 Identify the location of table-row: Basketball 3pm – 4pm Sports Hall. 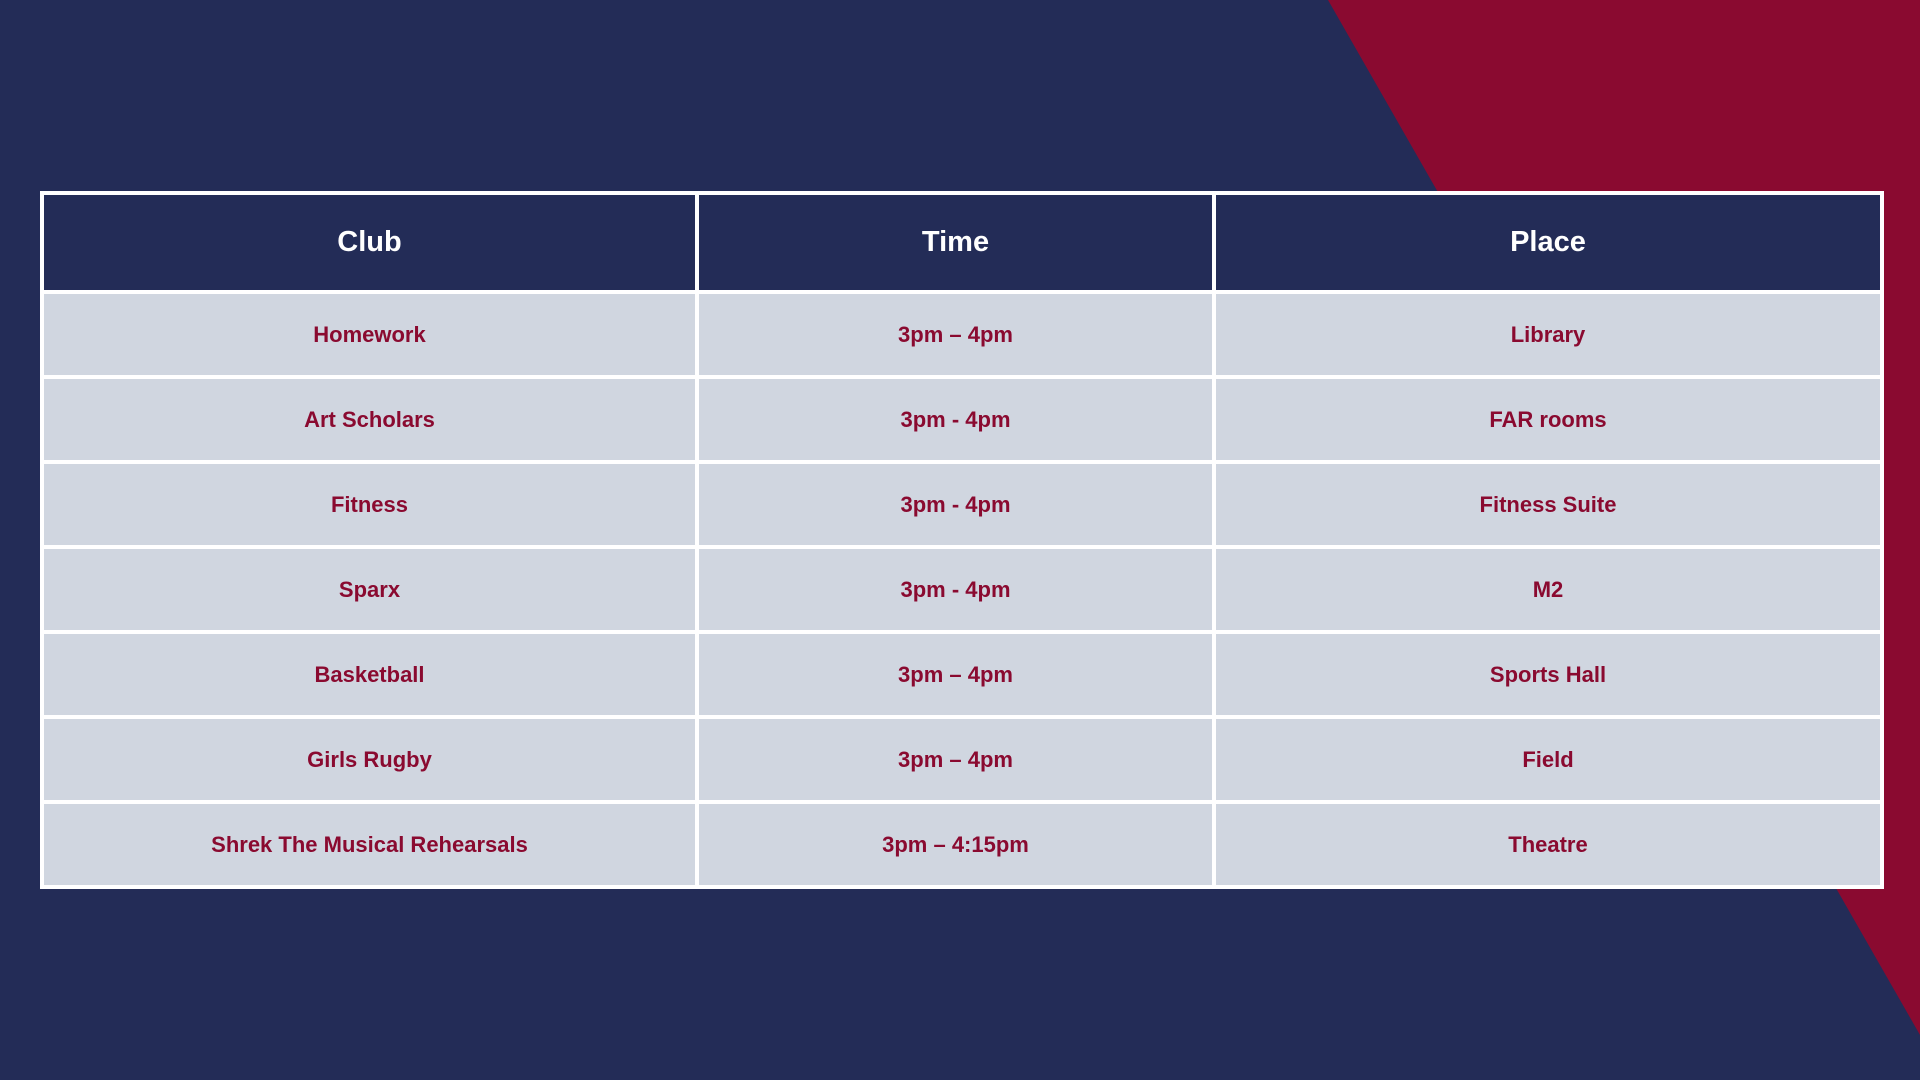
(962, 674).